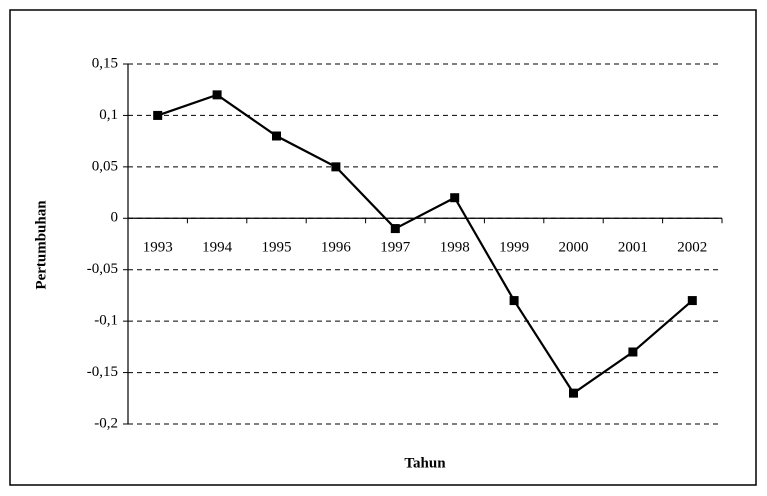 The image size is (767, 496). I want to click on x-tick-label: 2001, so click(633, 248).